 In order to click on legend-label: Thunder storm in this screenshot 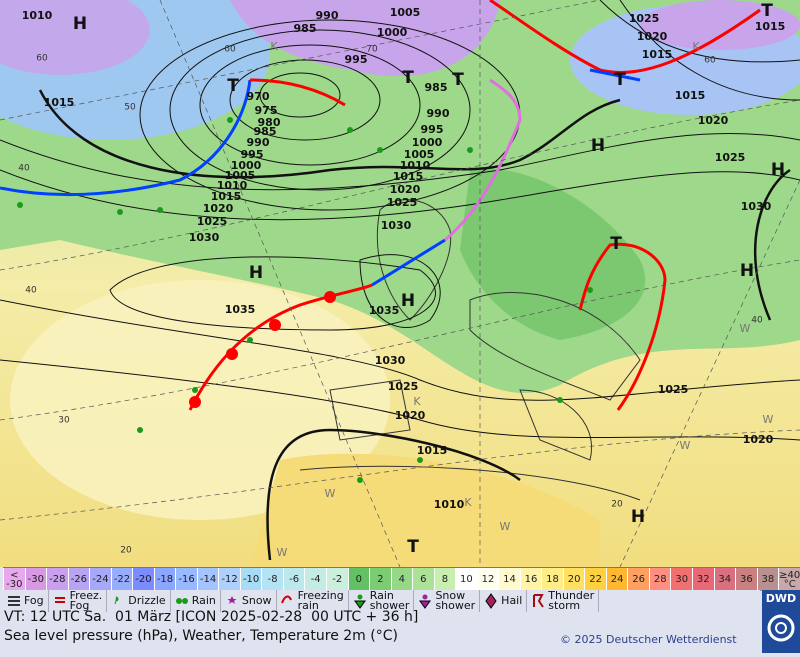, I will do `click(571, 600)`.